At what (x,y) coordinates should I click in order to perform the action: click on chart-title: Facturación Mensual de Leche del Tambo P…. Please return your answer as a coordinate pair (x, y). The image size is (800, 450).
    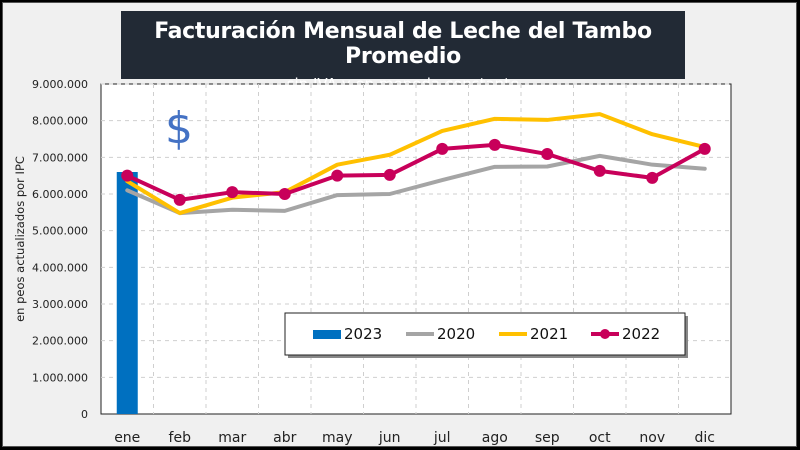
    Looking at the image, I should click on (403, 44).